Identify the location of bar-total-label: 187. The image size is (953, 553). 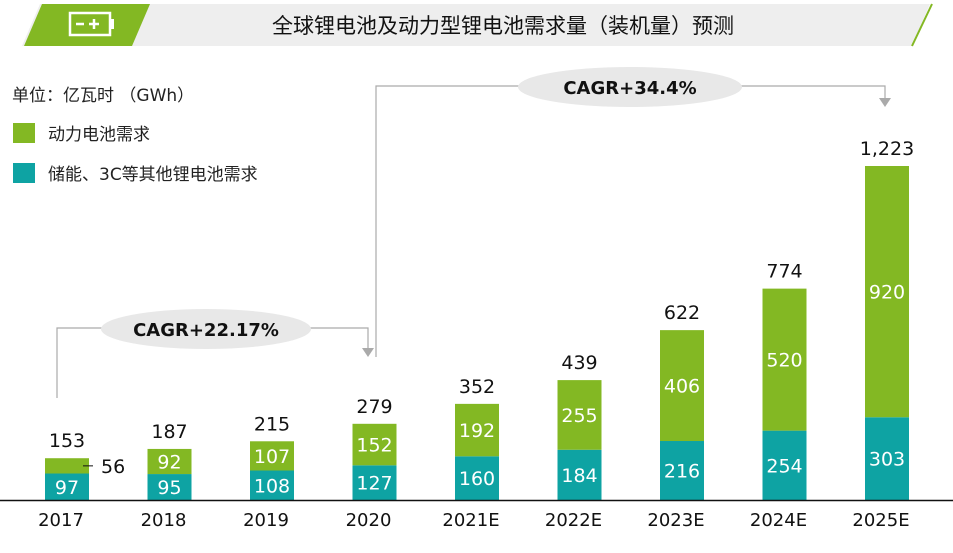
(169, 432).